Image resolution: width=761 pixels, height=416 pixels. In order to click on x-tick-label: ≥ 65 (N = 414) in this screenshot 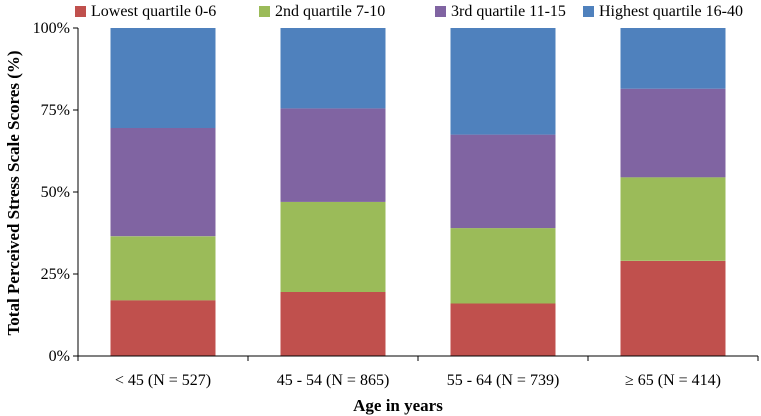, I will do `click(673, 380)`.